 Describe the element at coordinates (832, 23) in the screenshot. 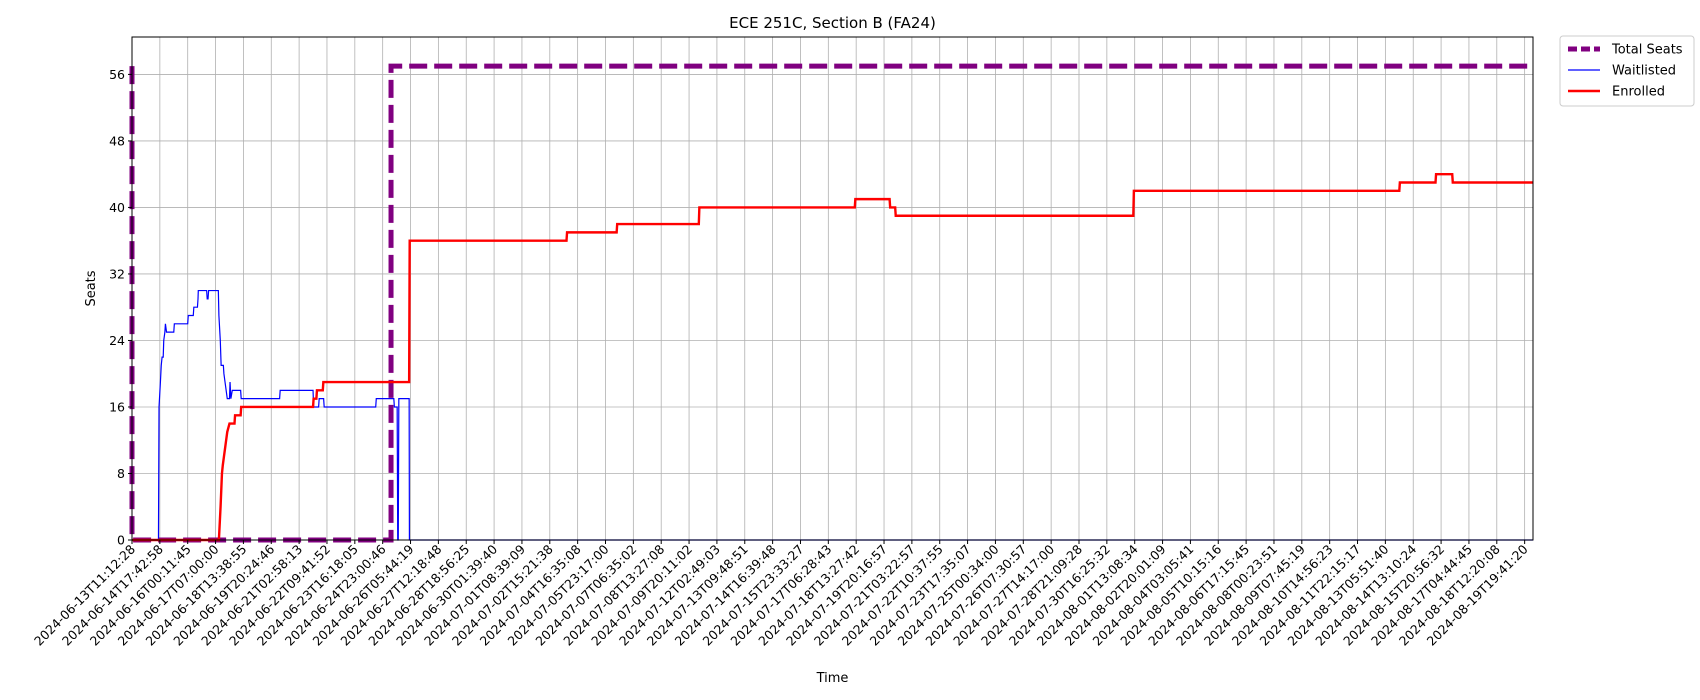

I see `chart-title: ECE 251C, Section B (FA24)` at that location.